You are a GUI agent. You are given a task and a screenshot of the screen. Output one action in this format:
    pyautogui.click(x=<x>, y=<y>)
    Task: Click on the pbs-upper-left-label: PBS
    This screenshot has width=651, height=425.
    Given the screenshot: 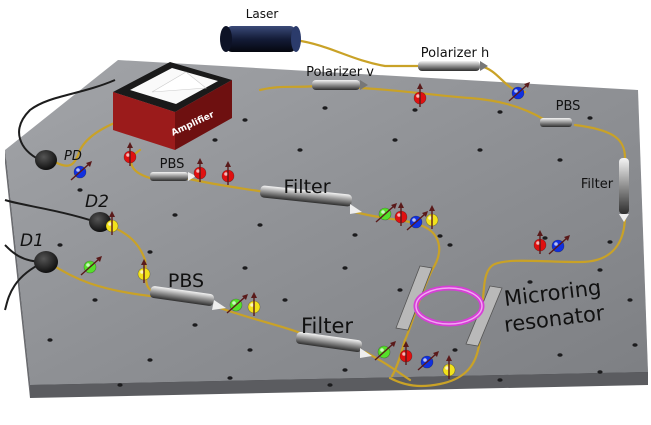 What is the action you would take?
    pyautogui.click(x=172, y=164)
    